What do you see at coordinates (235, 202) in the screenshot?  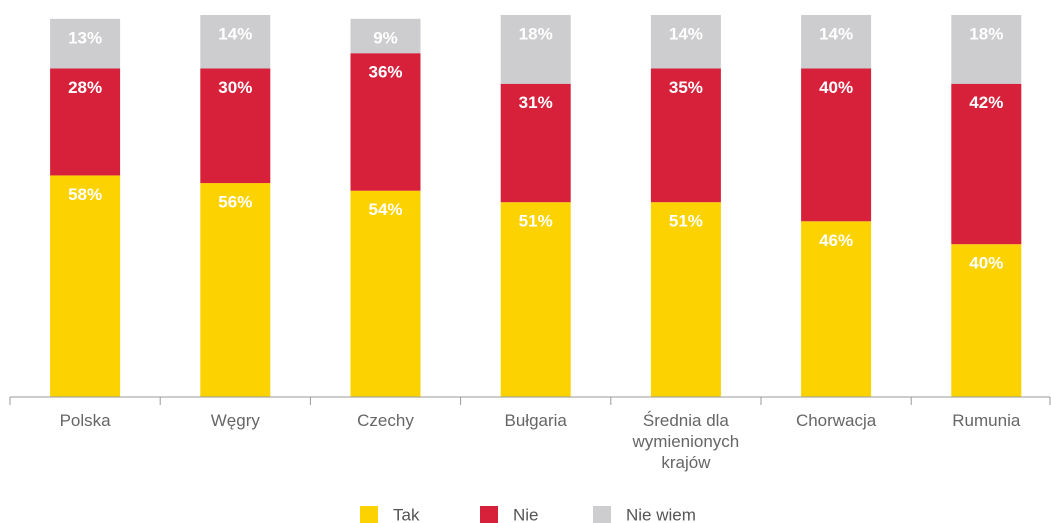 I see `value-label: 56%` at bounding box center [235, 202].